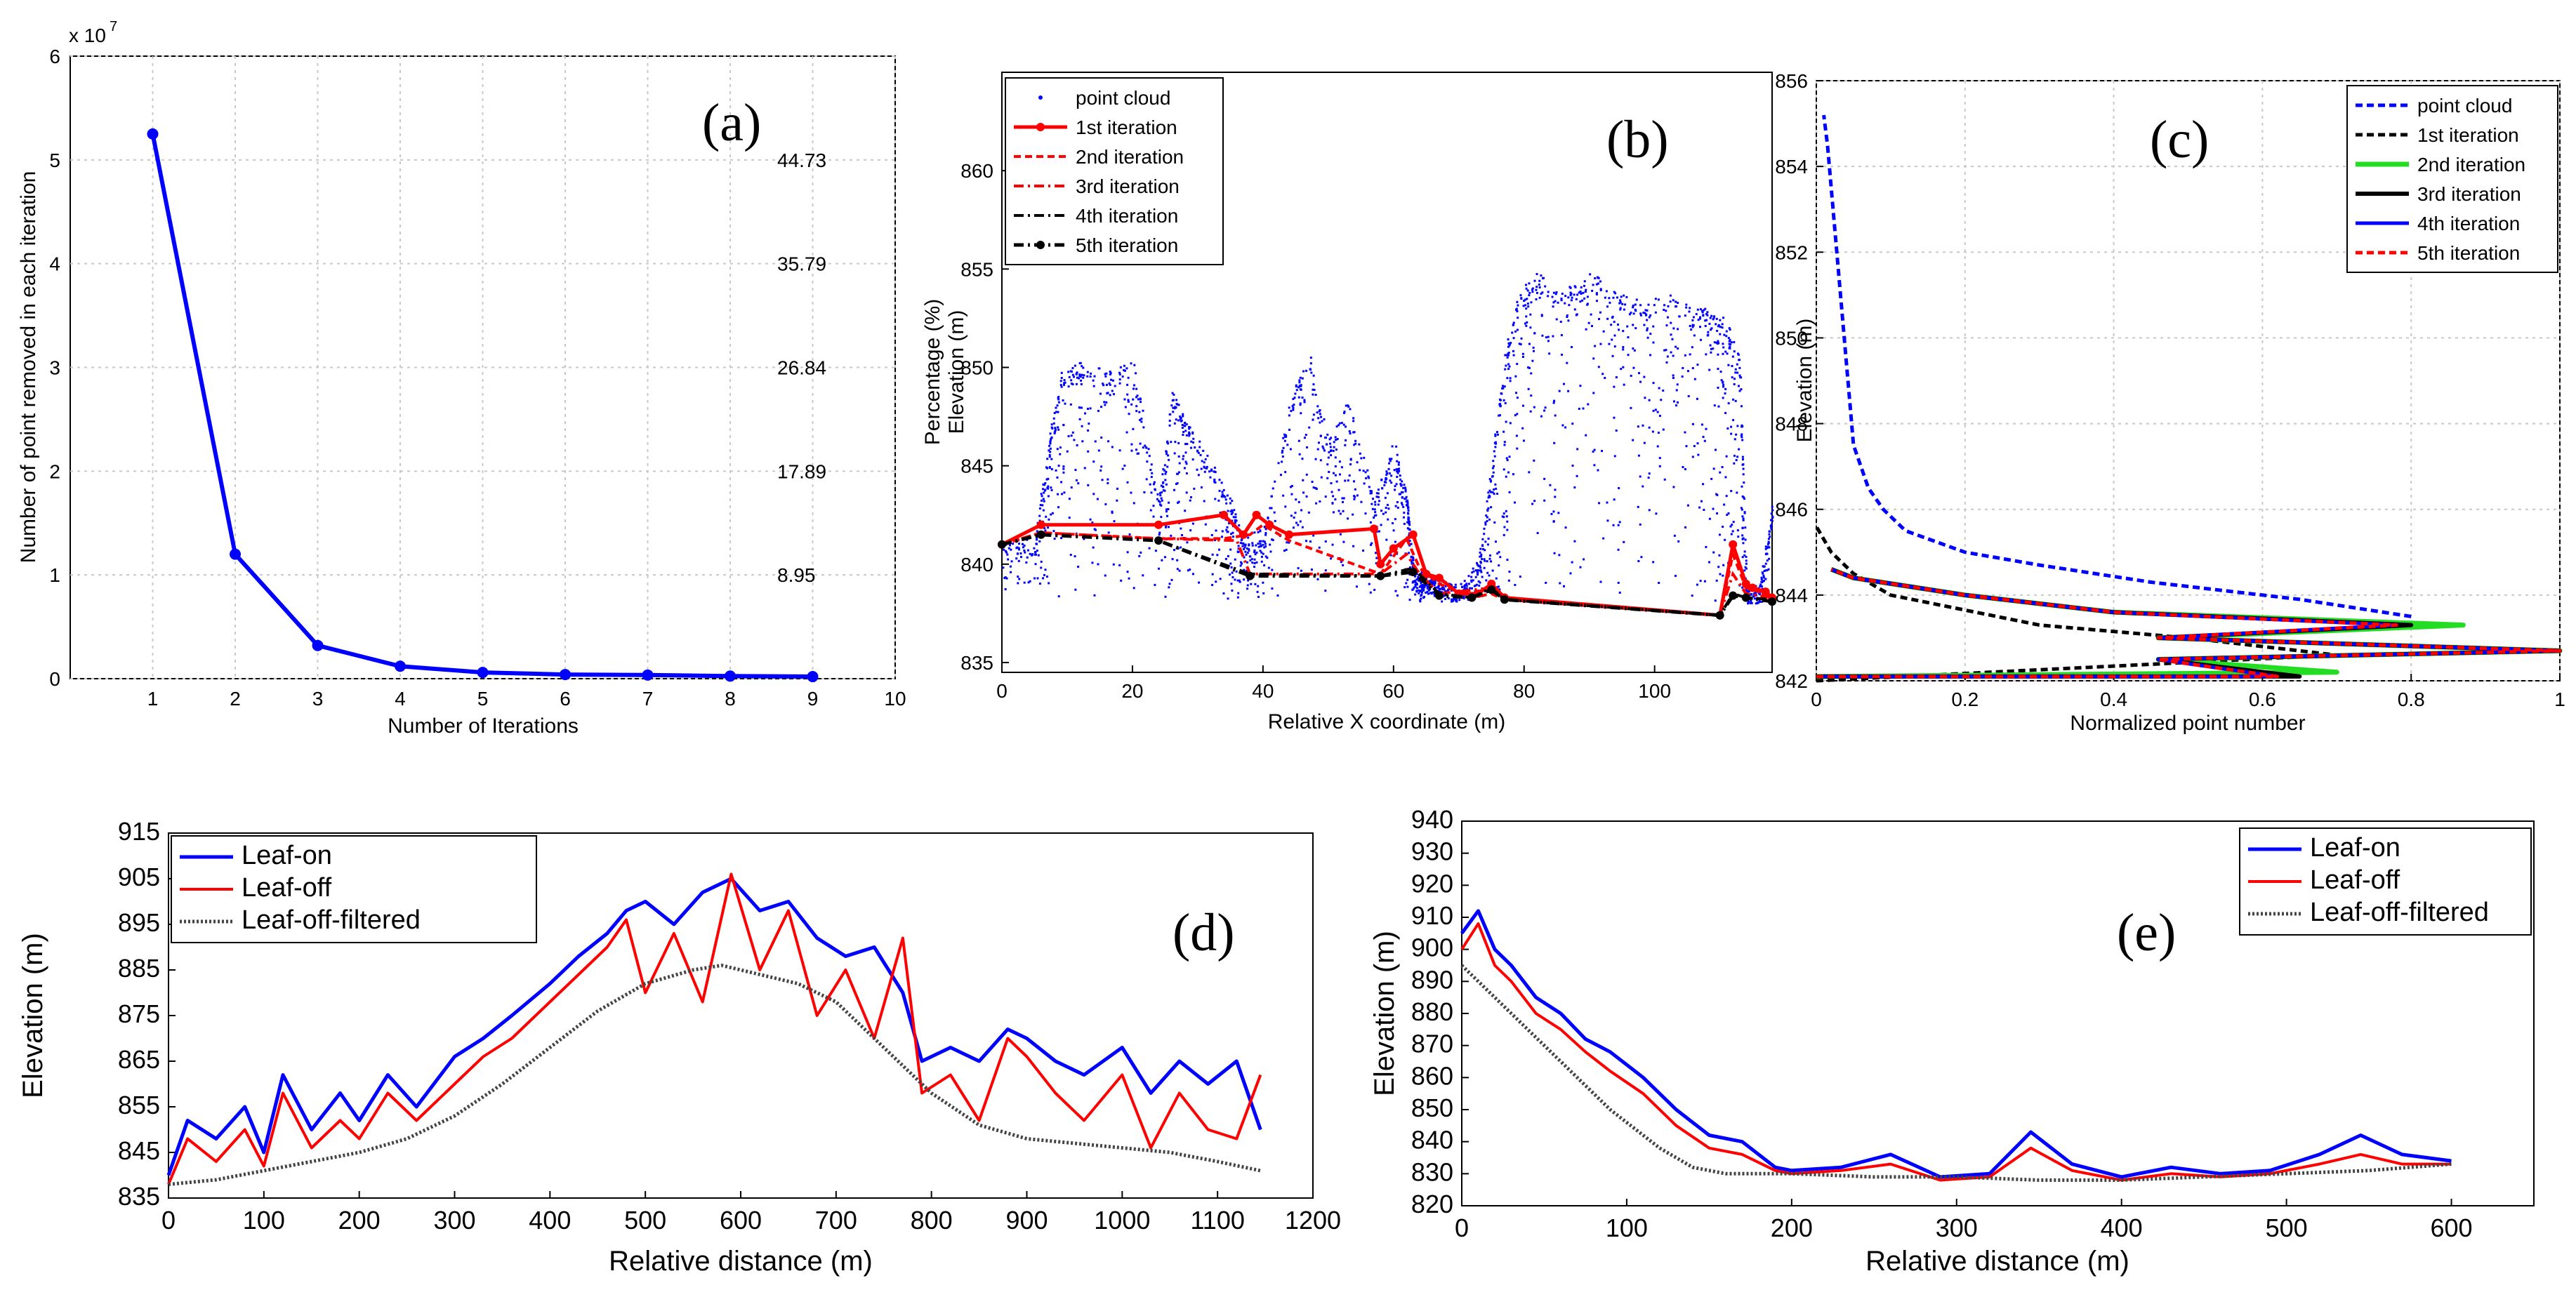 This screenshot has width=2576, height=1297. What do you see at coordinates (235, 699) in the screenshot?
I see `x-tick-label: 2` at bounding box center [235, 699].